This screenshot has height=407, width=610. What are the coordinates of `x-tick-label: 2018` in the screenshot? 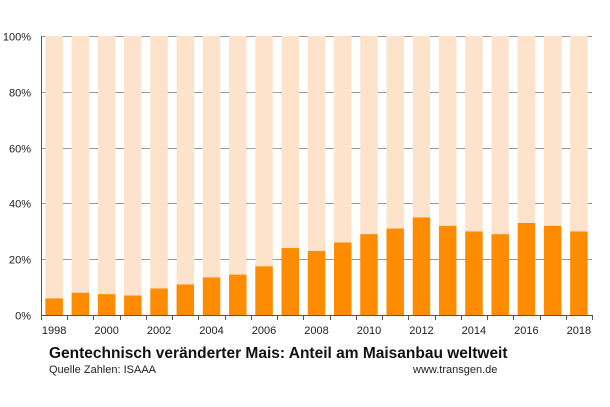 It's located at (579, 331).